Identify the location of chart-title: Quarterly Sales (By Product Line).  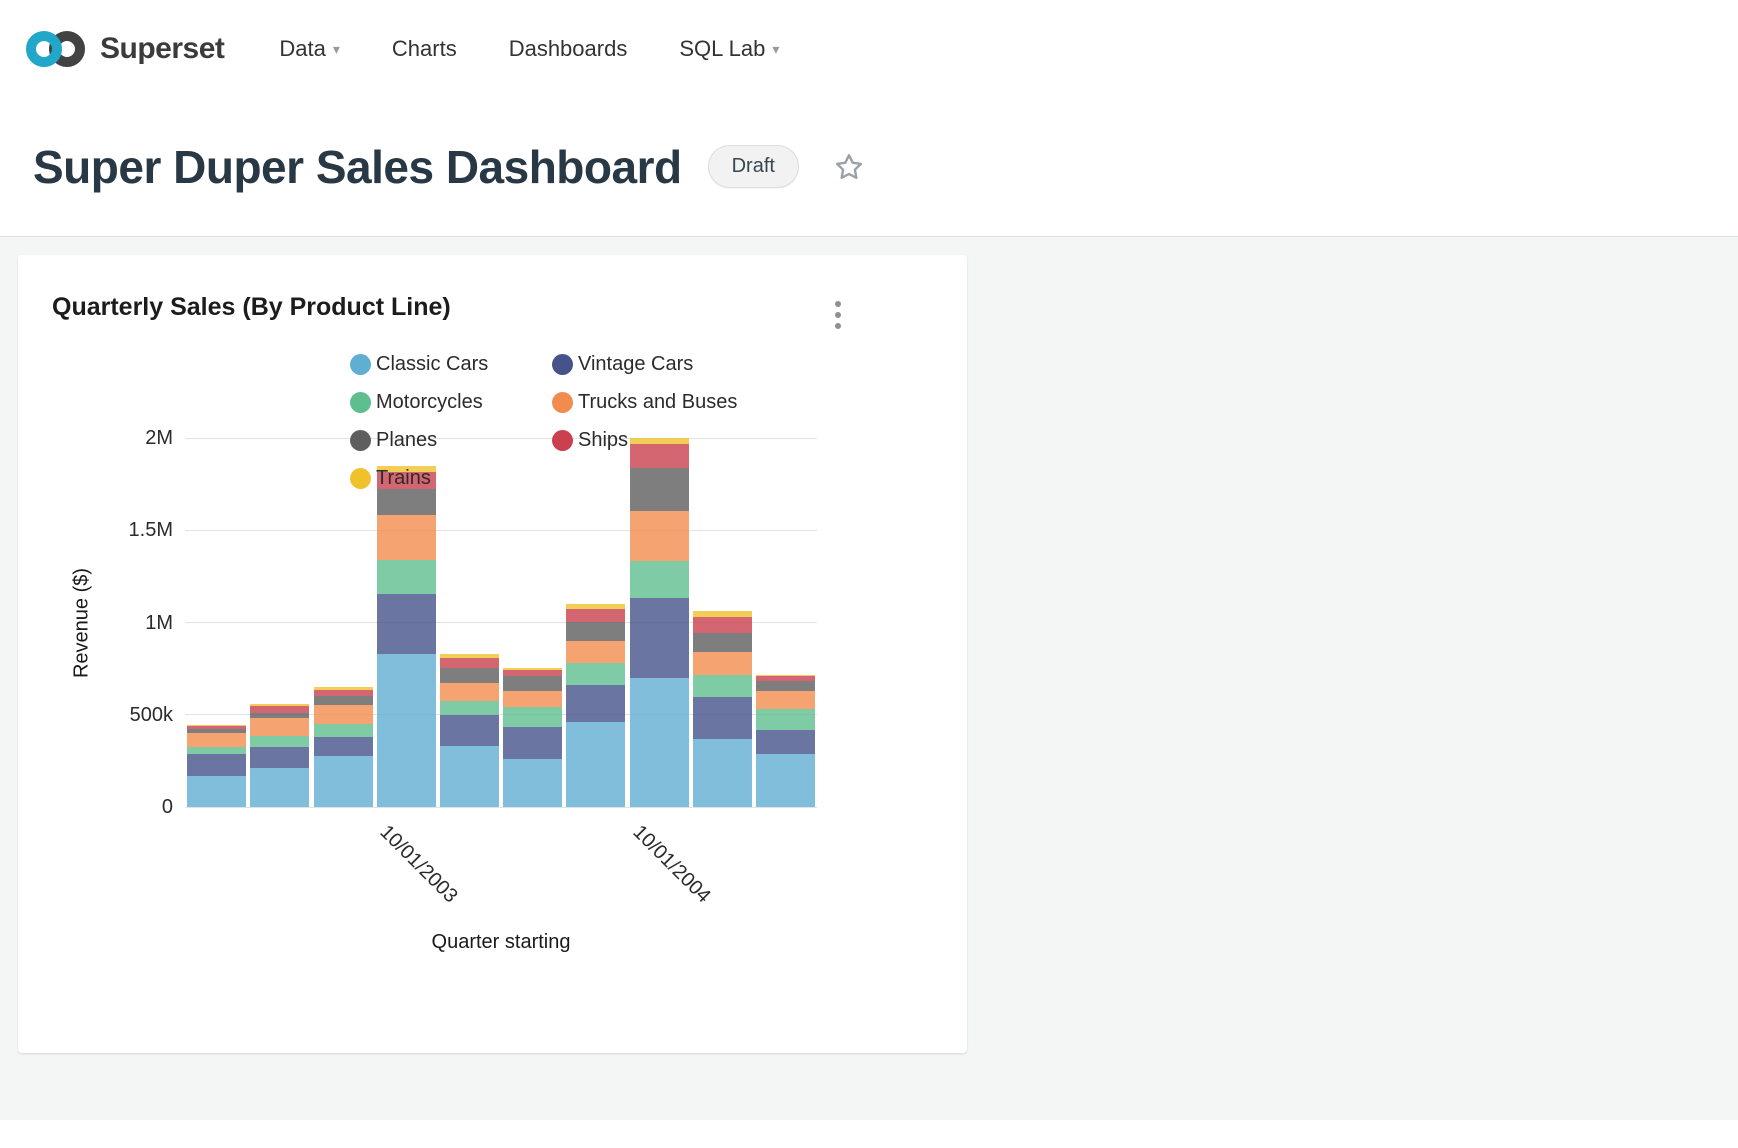
(251, 307).